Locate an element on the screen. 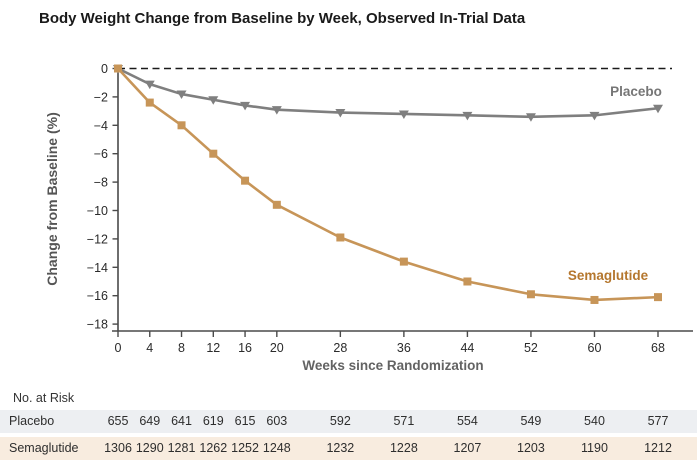  y-tick-label: −8 is located at coordinates (101, 183).